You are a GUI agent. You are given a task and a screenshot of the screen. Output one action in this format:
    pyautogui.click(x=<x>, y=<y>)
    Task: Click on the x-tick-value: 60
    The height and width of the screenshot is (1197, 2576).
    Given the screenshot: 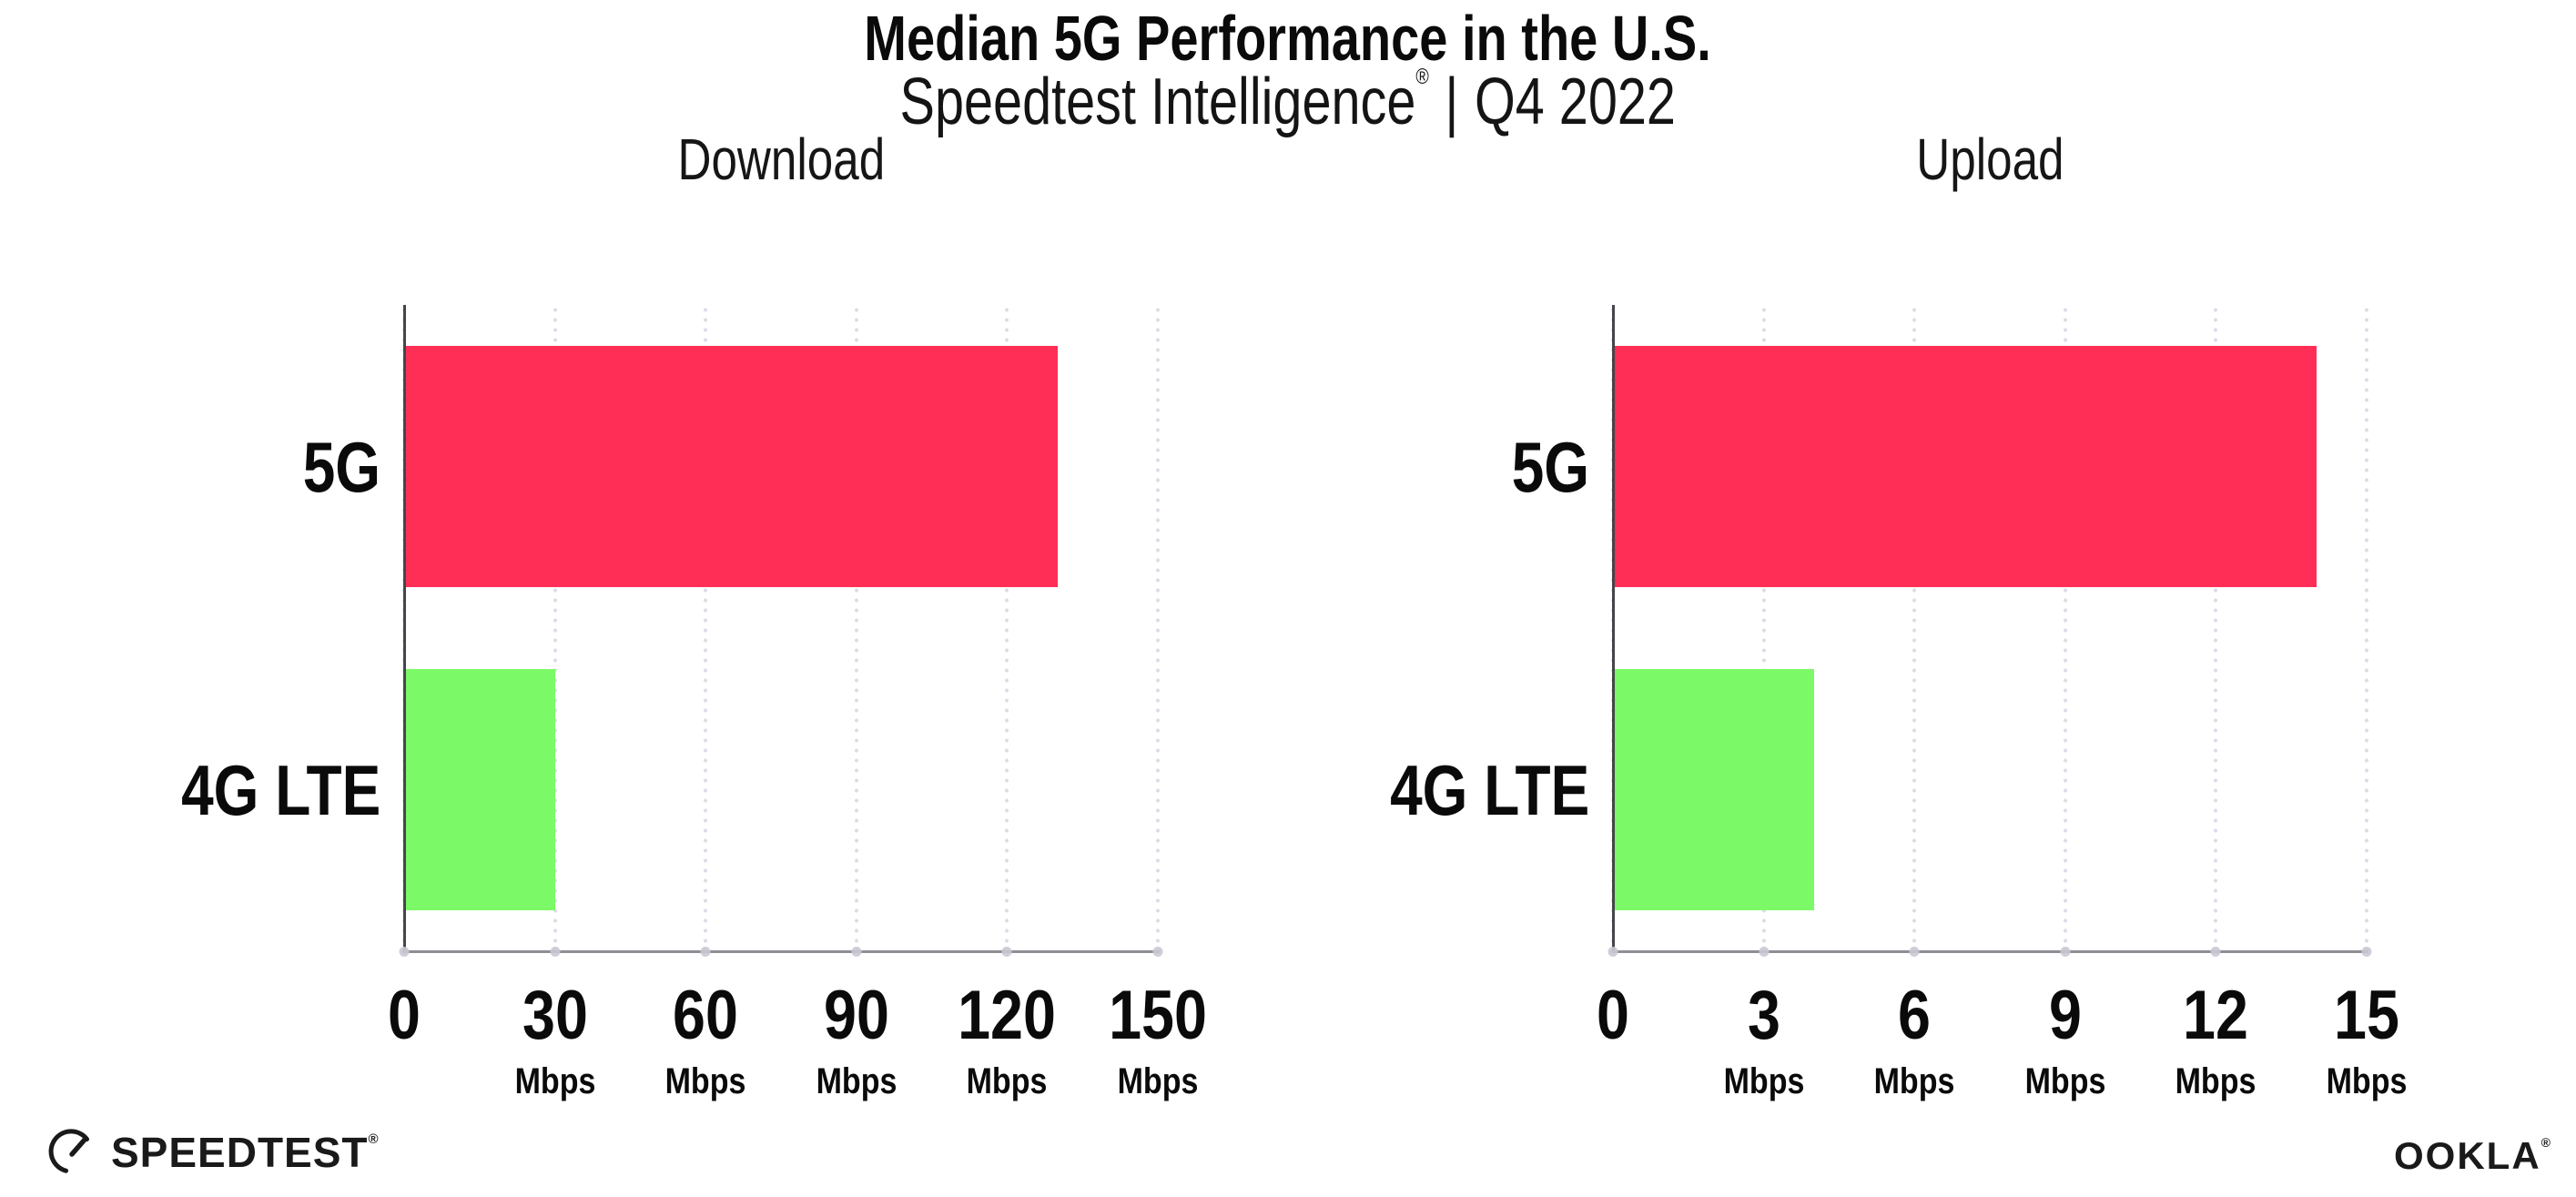 What is the action you would take?
    pyautogui.click(x=706, y=1015)
    